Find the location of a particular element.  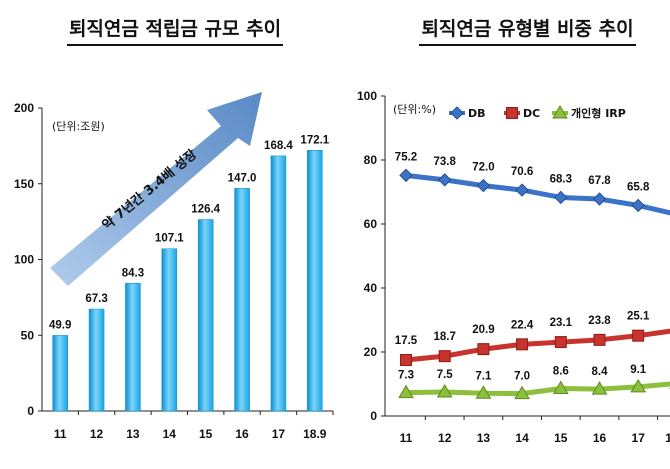

line-x-tick-label: 18.9 is located at coordinates (667, 438).